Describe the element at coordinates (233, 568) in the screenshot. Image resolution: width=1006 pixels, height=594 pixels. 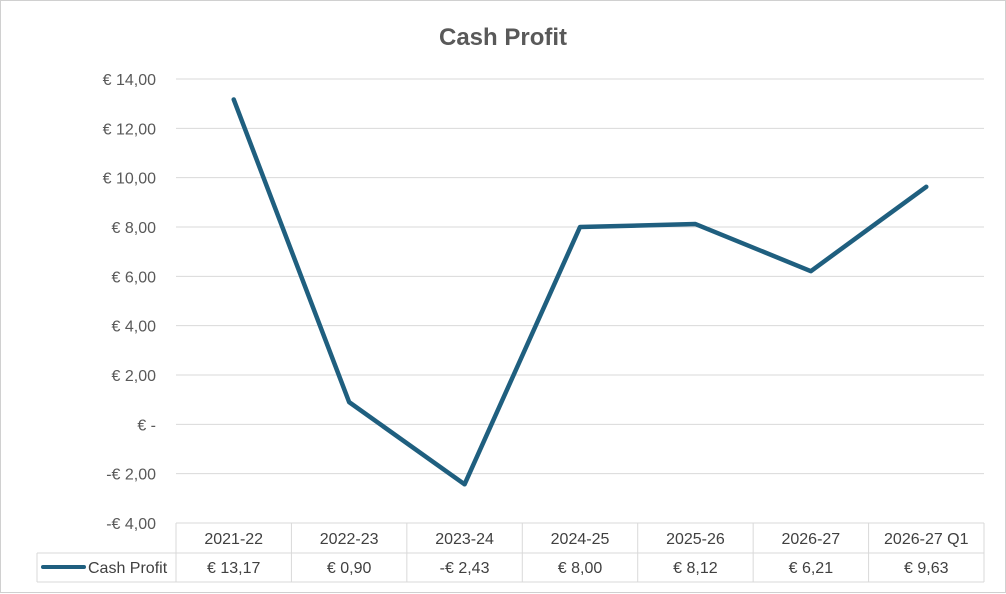
I see `data-table-value: € 13,17` at that location.